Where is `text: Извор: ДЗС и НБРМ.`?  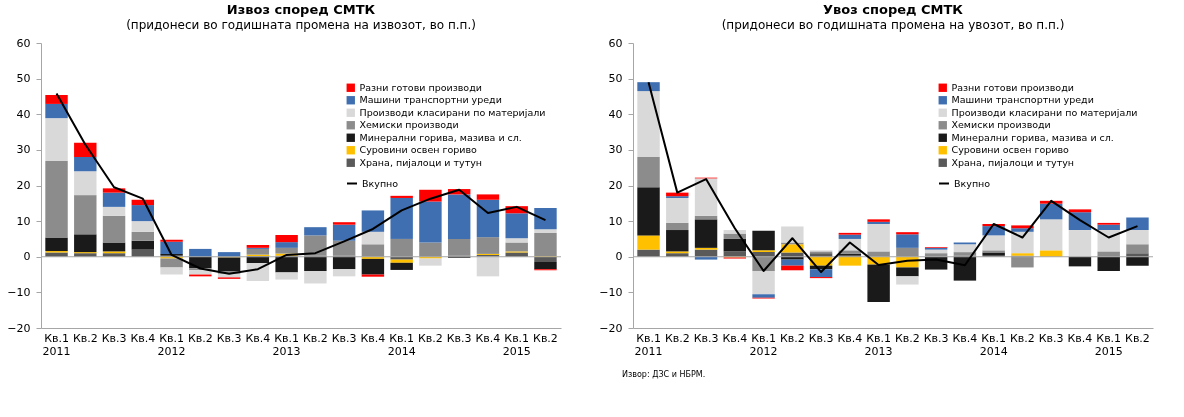 text: Извор: ДЗС и НБРМ. is located at coordinates (664, 374).